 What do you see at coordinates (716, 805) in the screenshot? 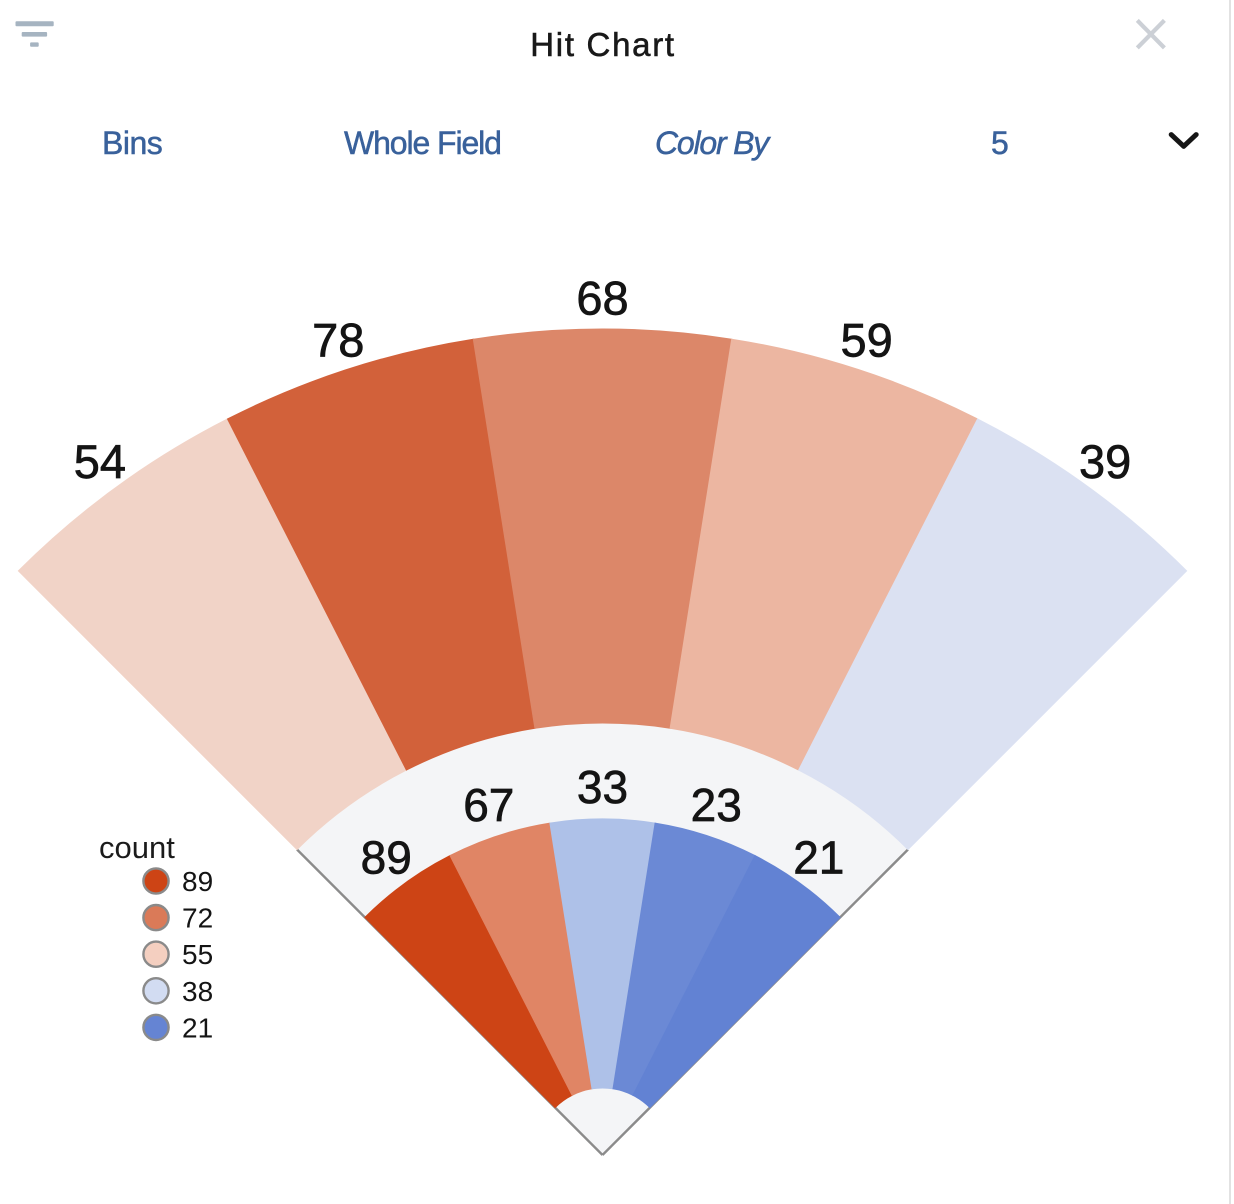
I see `svg-text: 23` at bounding box center [716, 805].